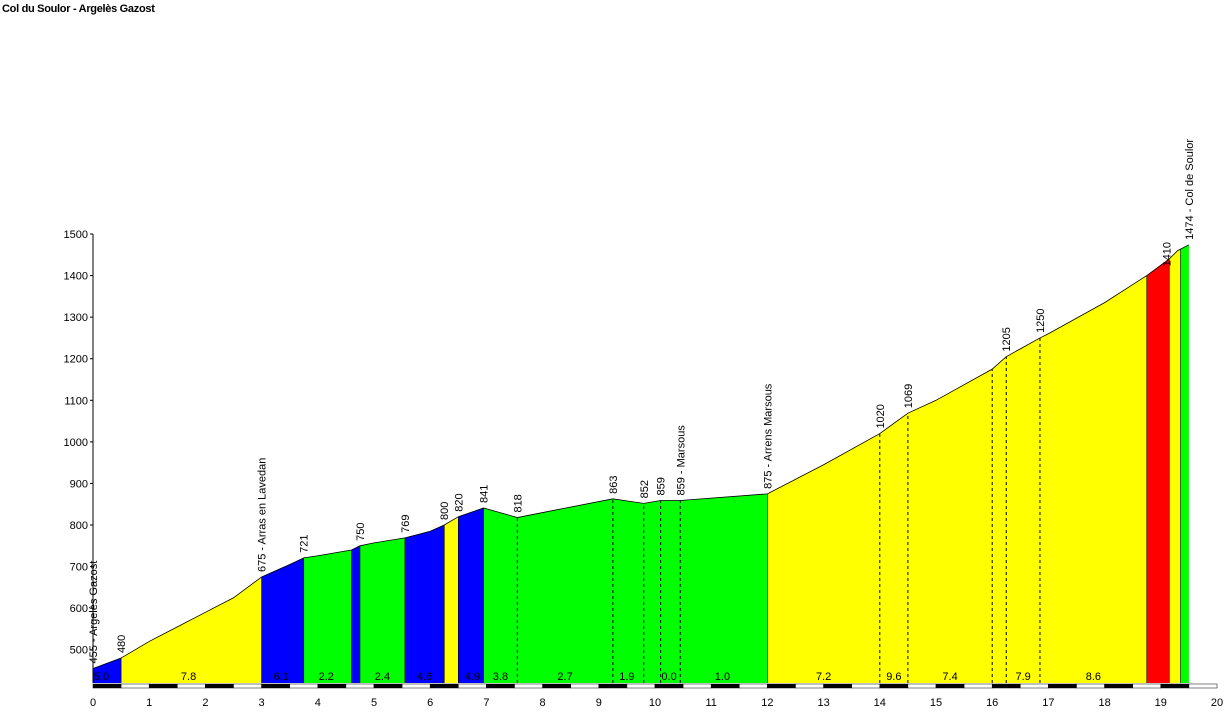 The height and width of the screenshot is (713, 1229). I want to click on elevation-point-label: 841, so click(485, 494).